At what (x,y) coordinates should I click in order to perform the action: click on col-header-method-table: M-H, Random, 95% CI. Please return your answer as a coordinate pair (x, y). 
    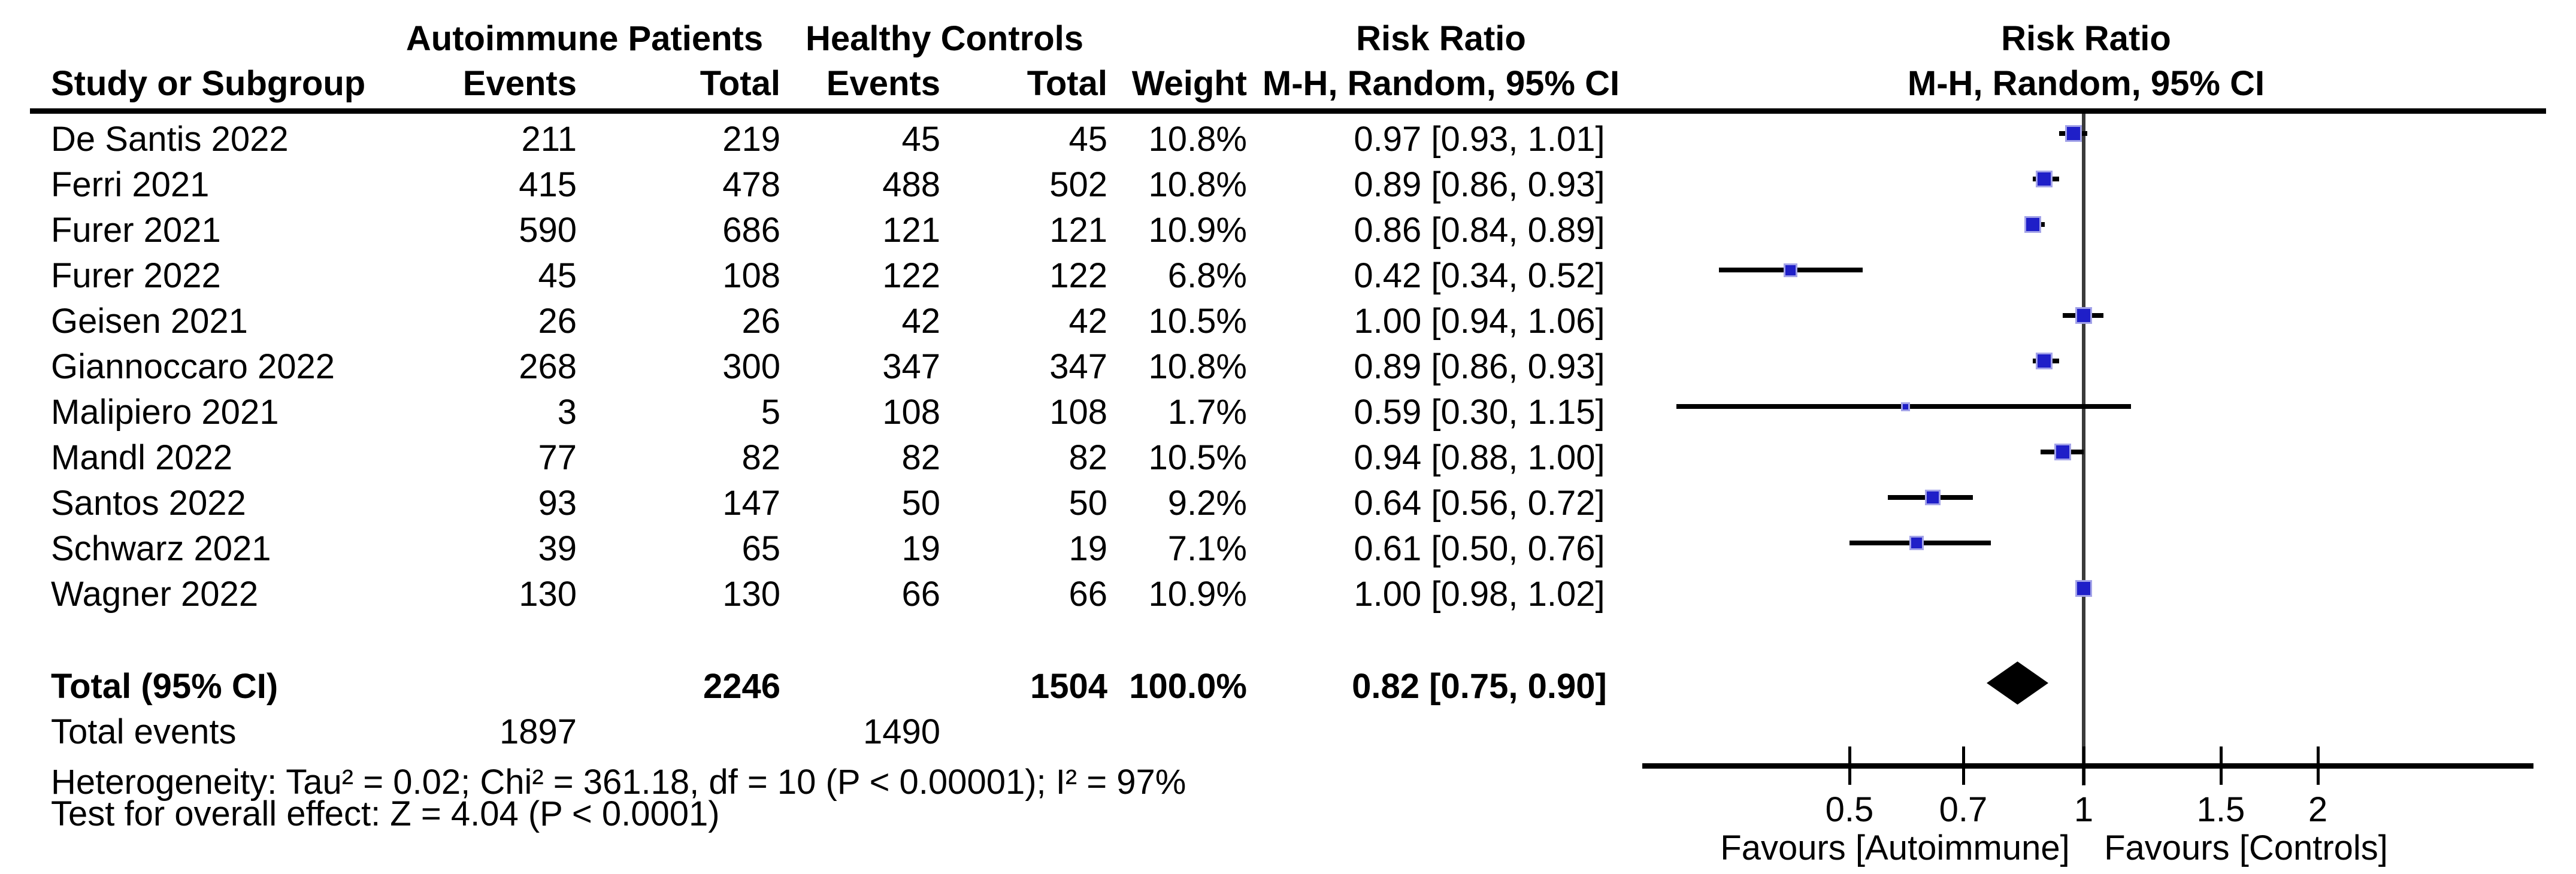
    Looking at the image, I should click on (1441, 83).